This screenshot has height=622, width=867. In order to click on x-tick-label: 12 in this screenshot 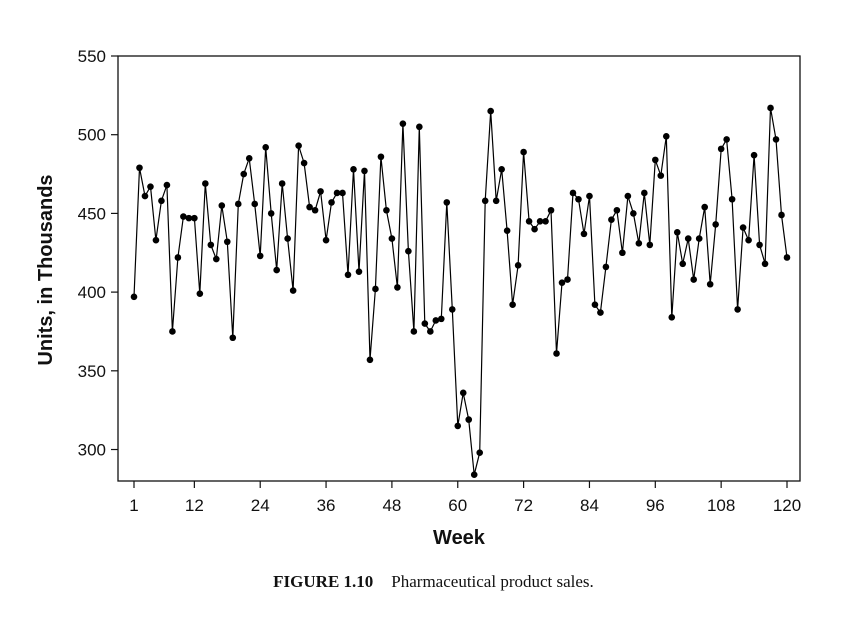, I will do `click(194, 505)`.